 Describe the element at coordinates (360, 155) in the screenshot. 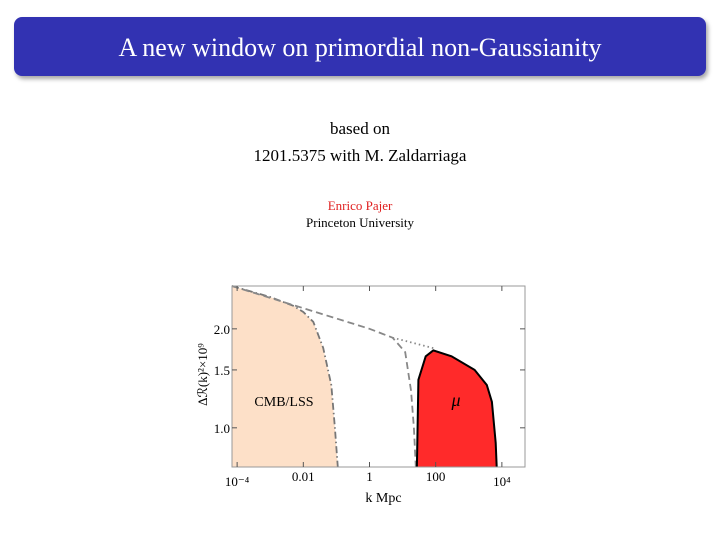

I see `subtitle-line: 1201.5375 with M. Zaldarriaga` at that location.